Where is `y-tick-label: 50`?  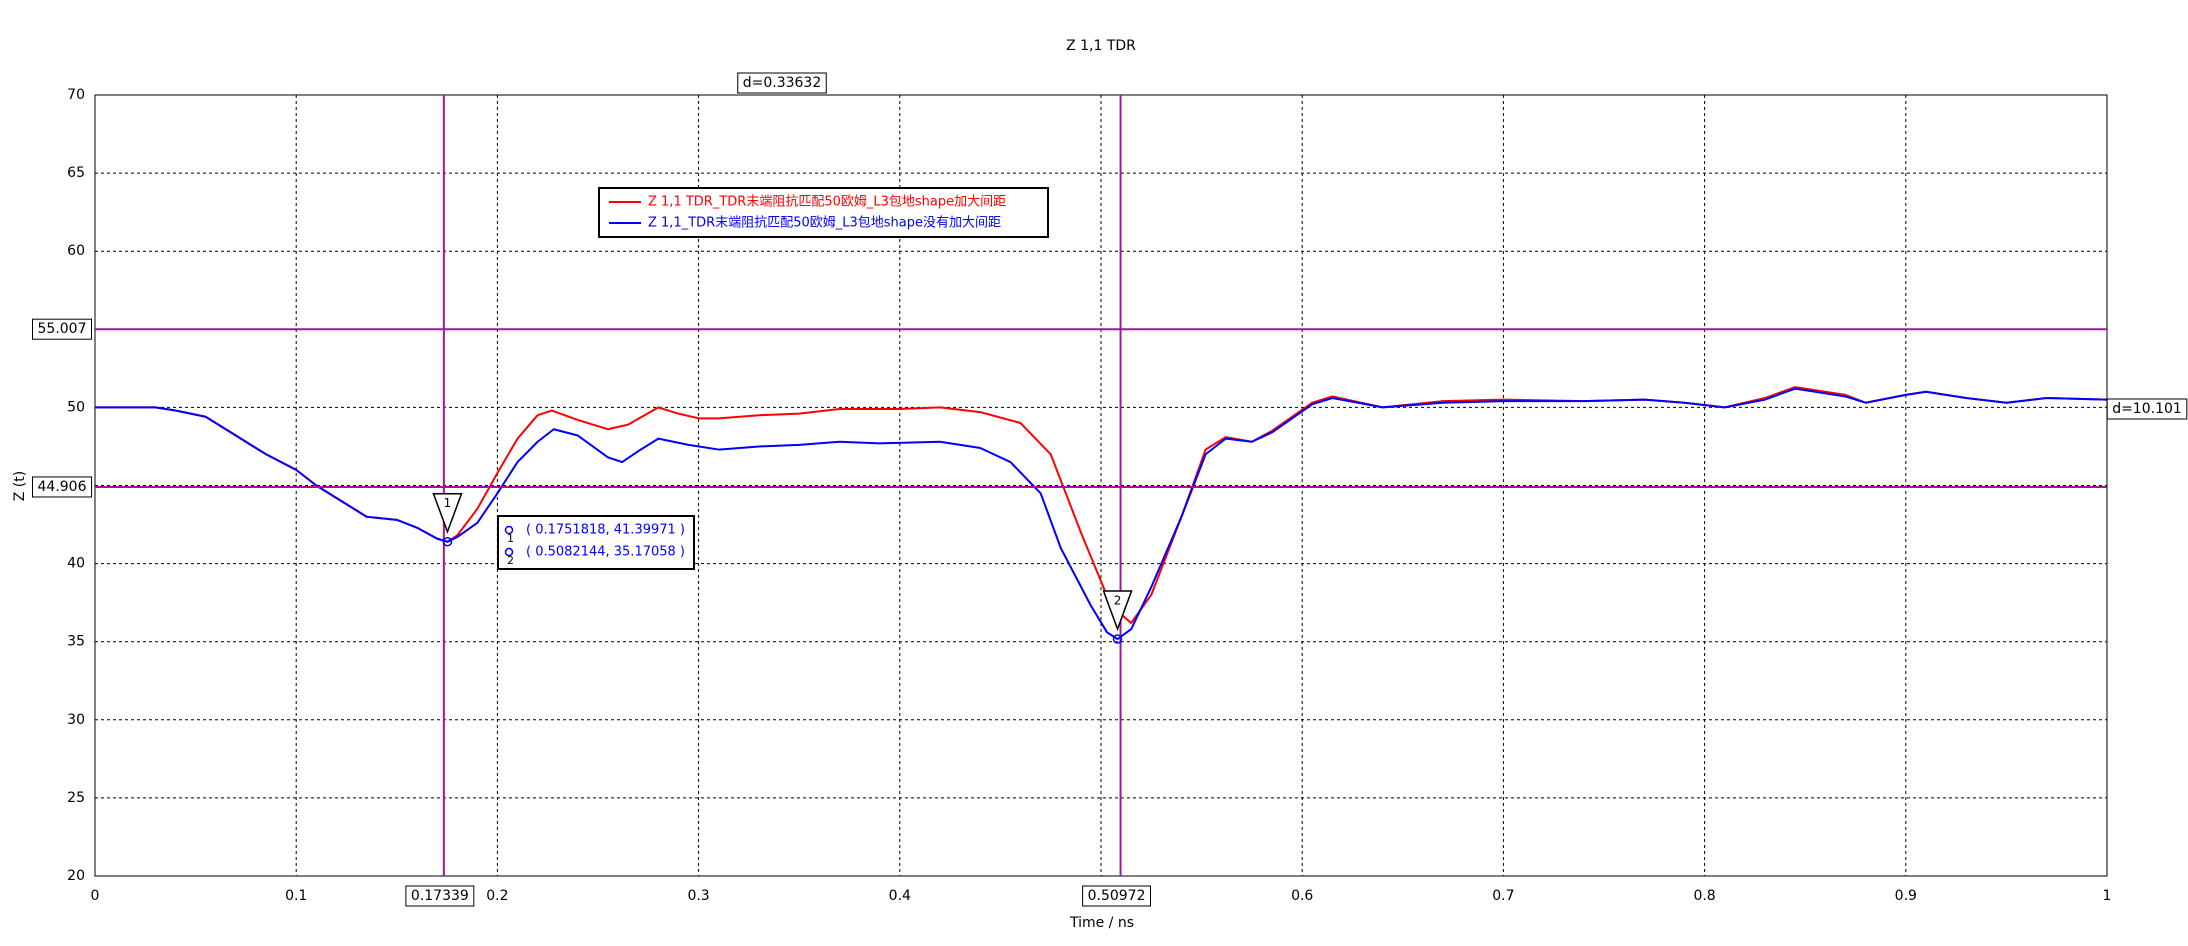 y-tick-label: 50 is located at coordinates (76, 407).